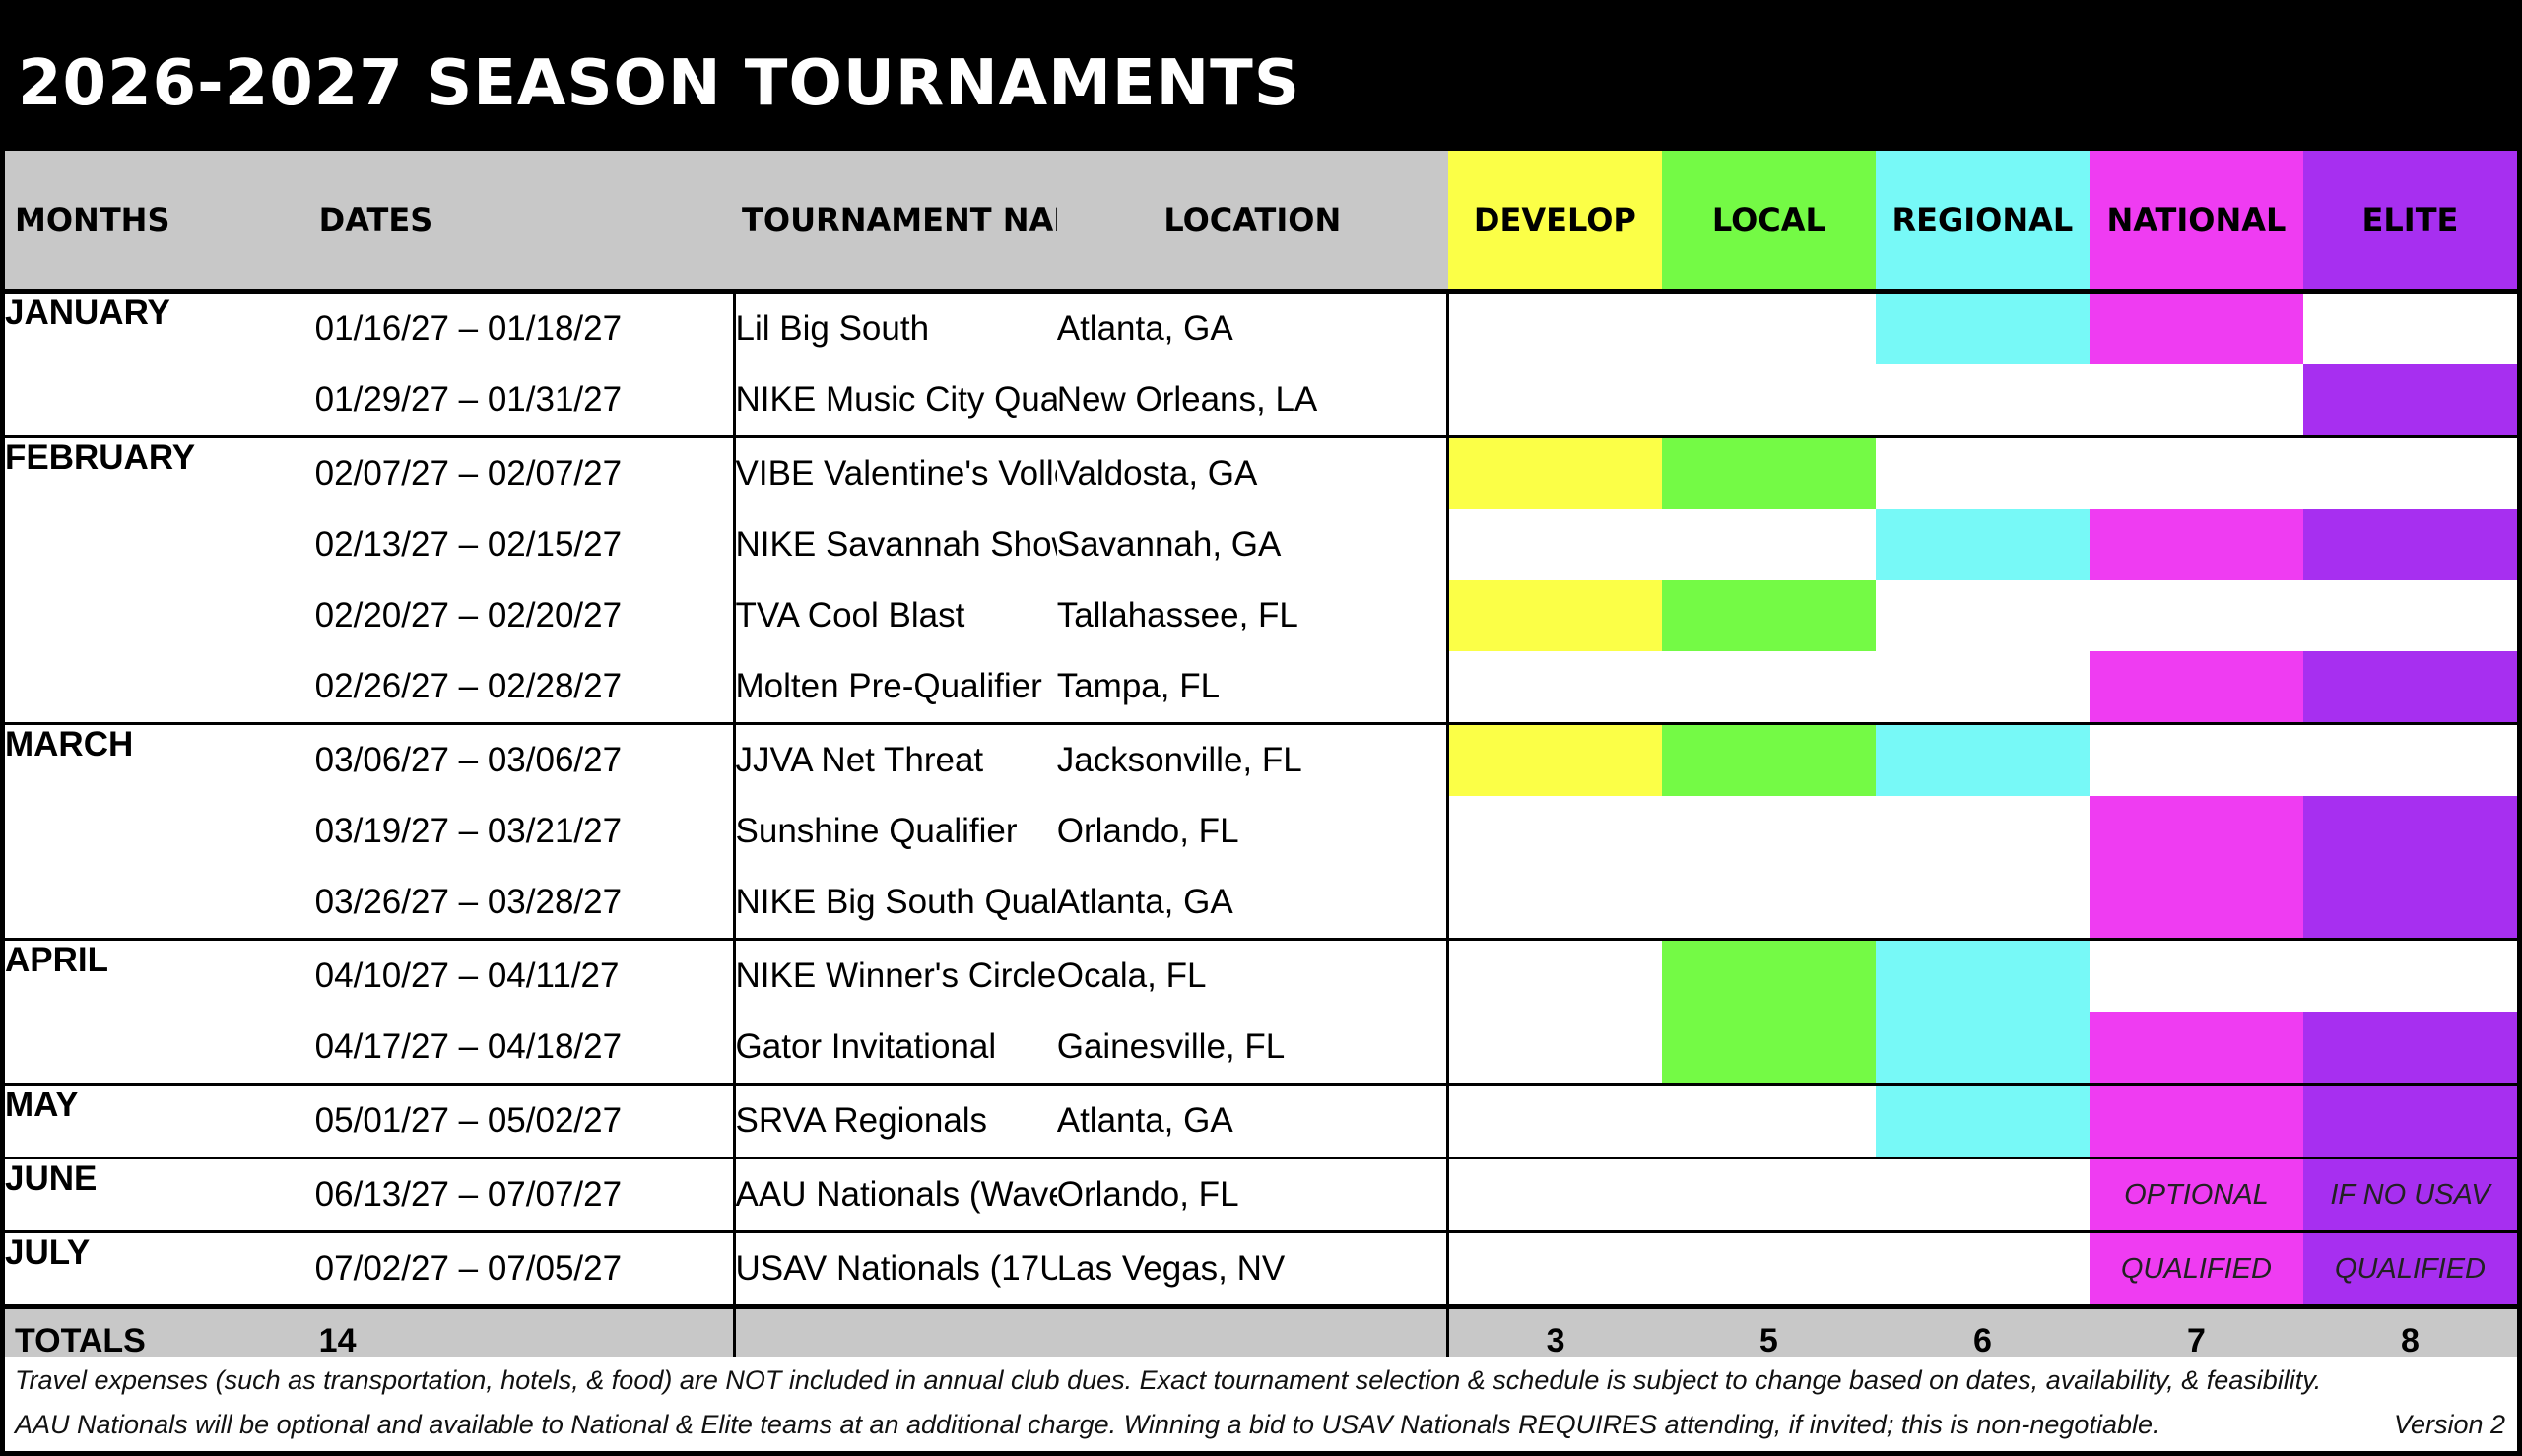 This screenshot has width=2522, height=1456. Describe the element at coordinates (468, 615) in the screenshot. I see `dates-cell: 02/20/27 – 02/20/27` at that location.